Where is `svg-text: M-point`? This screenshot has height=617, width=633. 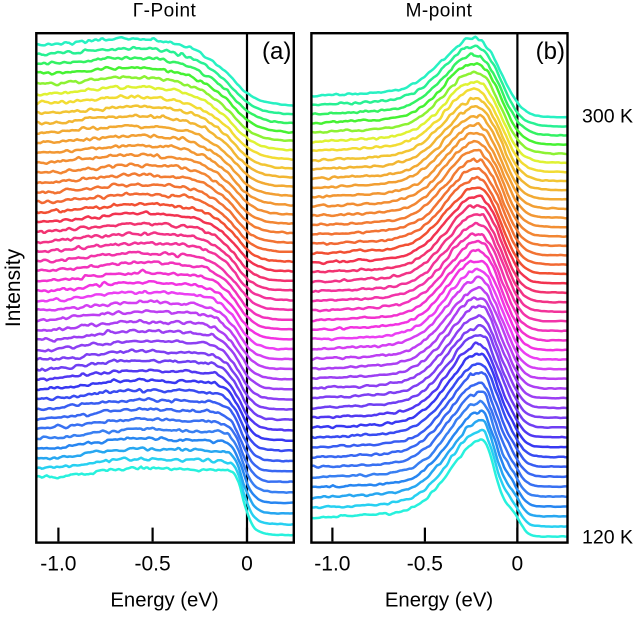 svg-text: M-point is located at coordinates (439, 11).